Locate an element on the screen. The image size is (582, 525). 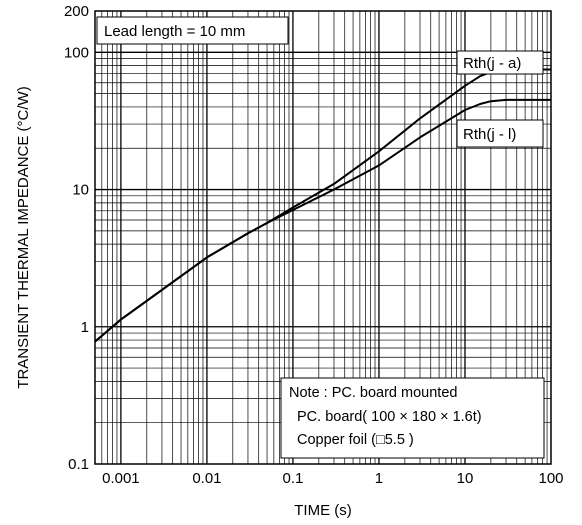
y-tick-label: 0.1 is located at coordinates (78, 464).